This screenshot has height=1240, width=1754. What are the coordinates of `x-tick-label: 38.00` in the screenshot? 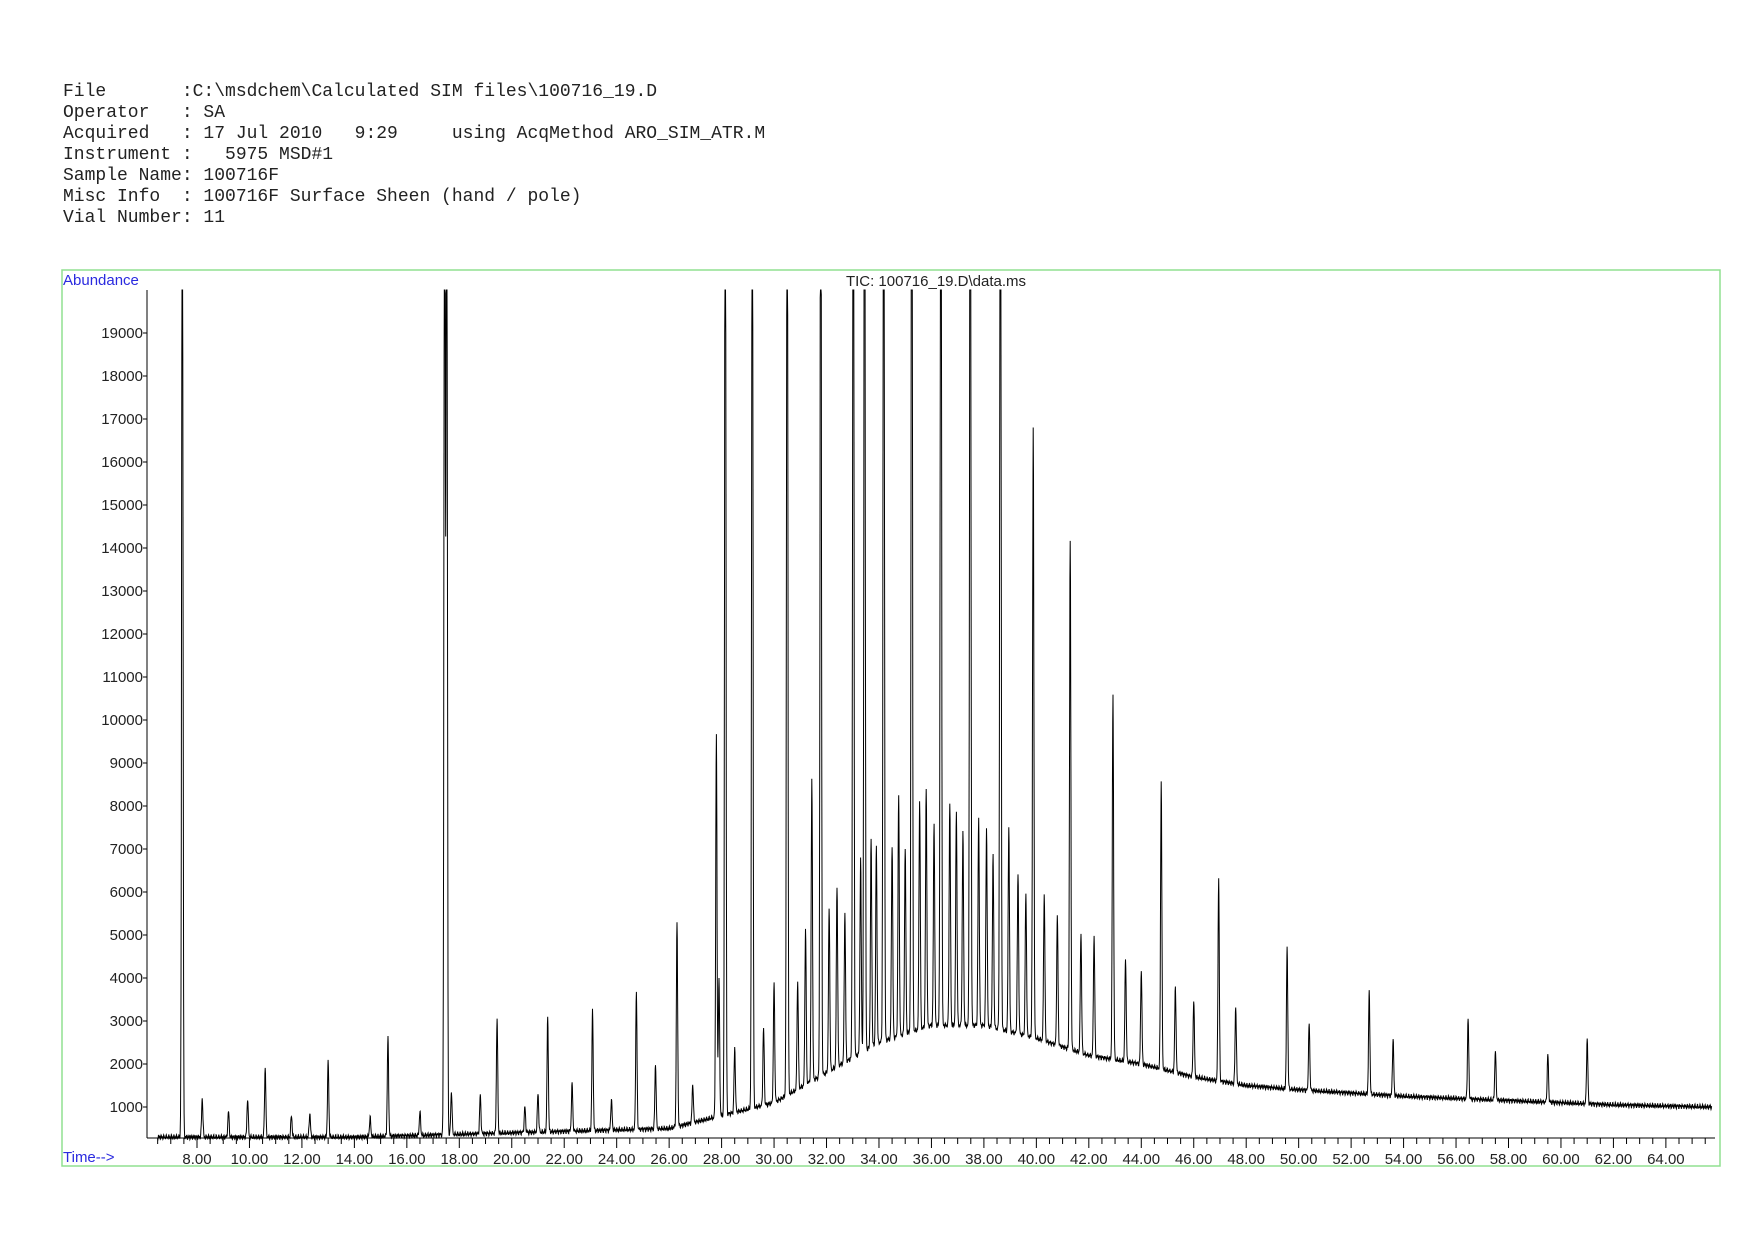 It's located at (984, 1159).